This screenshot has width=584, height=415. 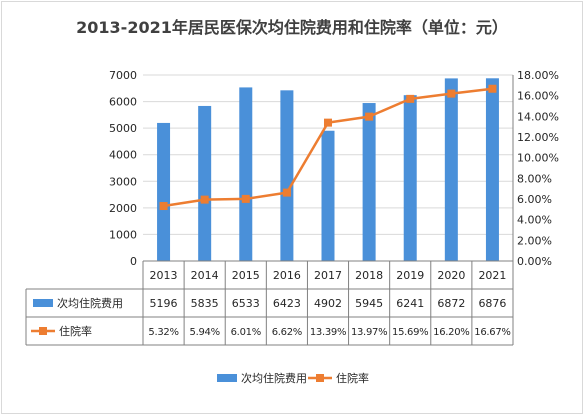 What do you see at coordinates (369, 332) in the screenshot?
I see `table-cell: 13.97%` at bounding box center [369, 332].